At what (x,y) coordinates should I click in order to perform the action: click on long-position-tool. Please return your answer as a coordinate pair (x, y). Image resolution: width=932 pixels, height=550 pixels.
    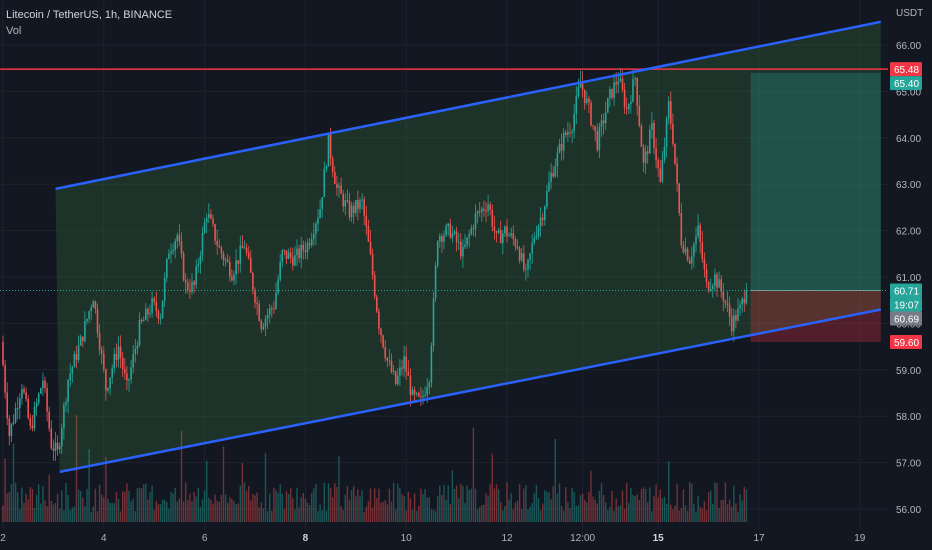
    Looking at the image, I should click on (815, 207).